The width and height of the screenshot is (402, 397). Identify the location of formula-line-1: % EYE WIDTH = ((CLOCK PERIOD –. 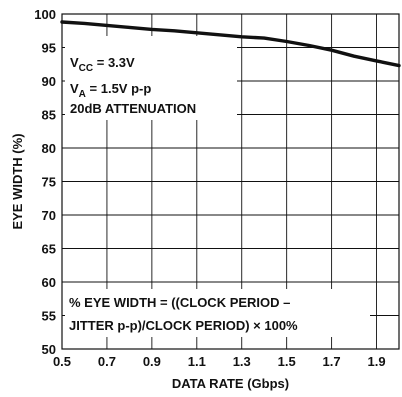
(179, 302).